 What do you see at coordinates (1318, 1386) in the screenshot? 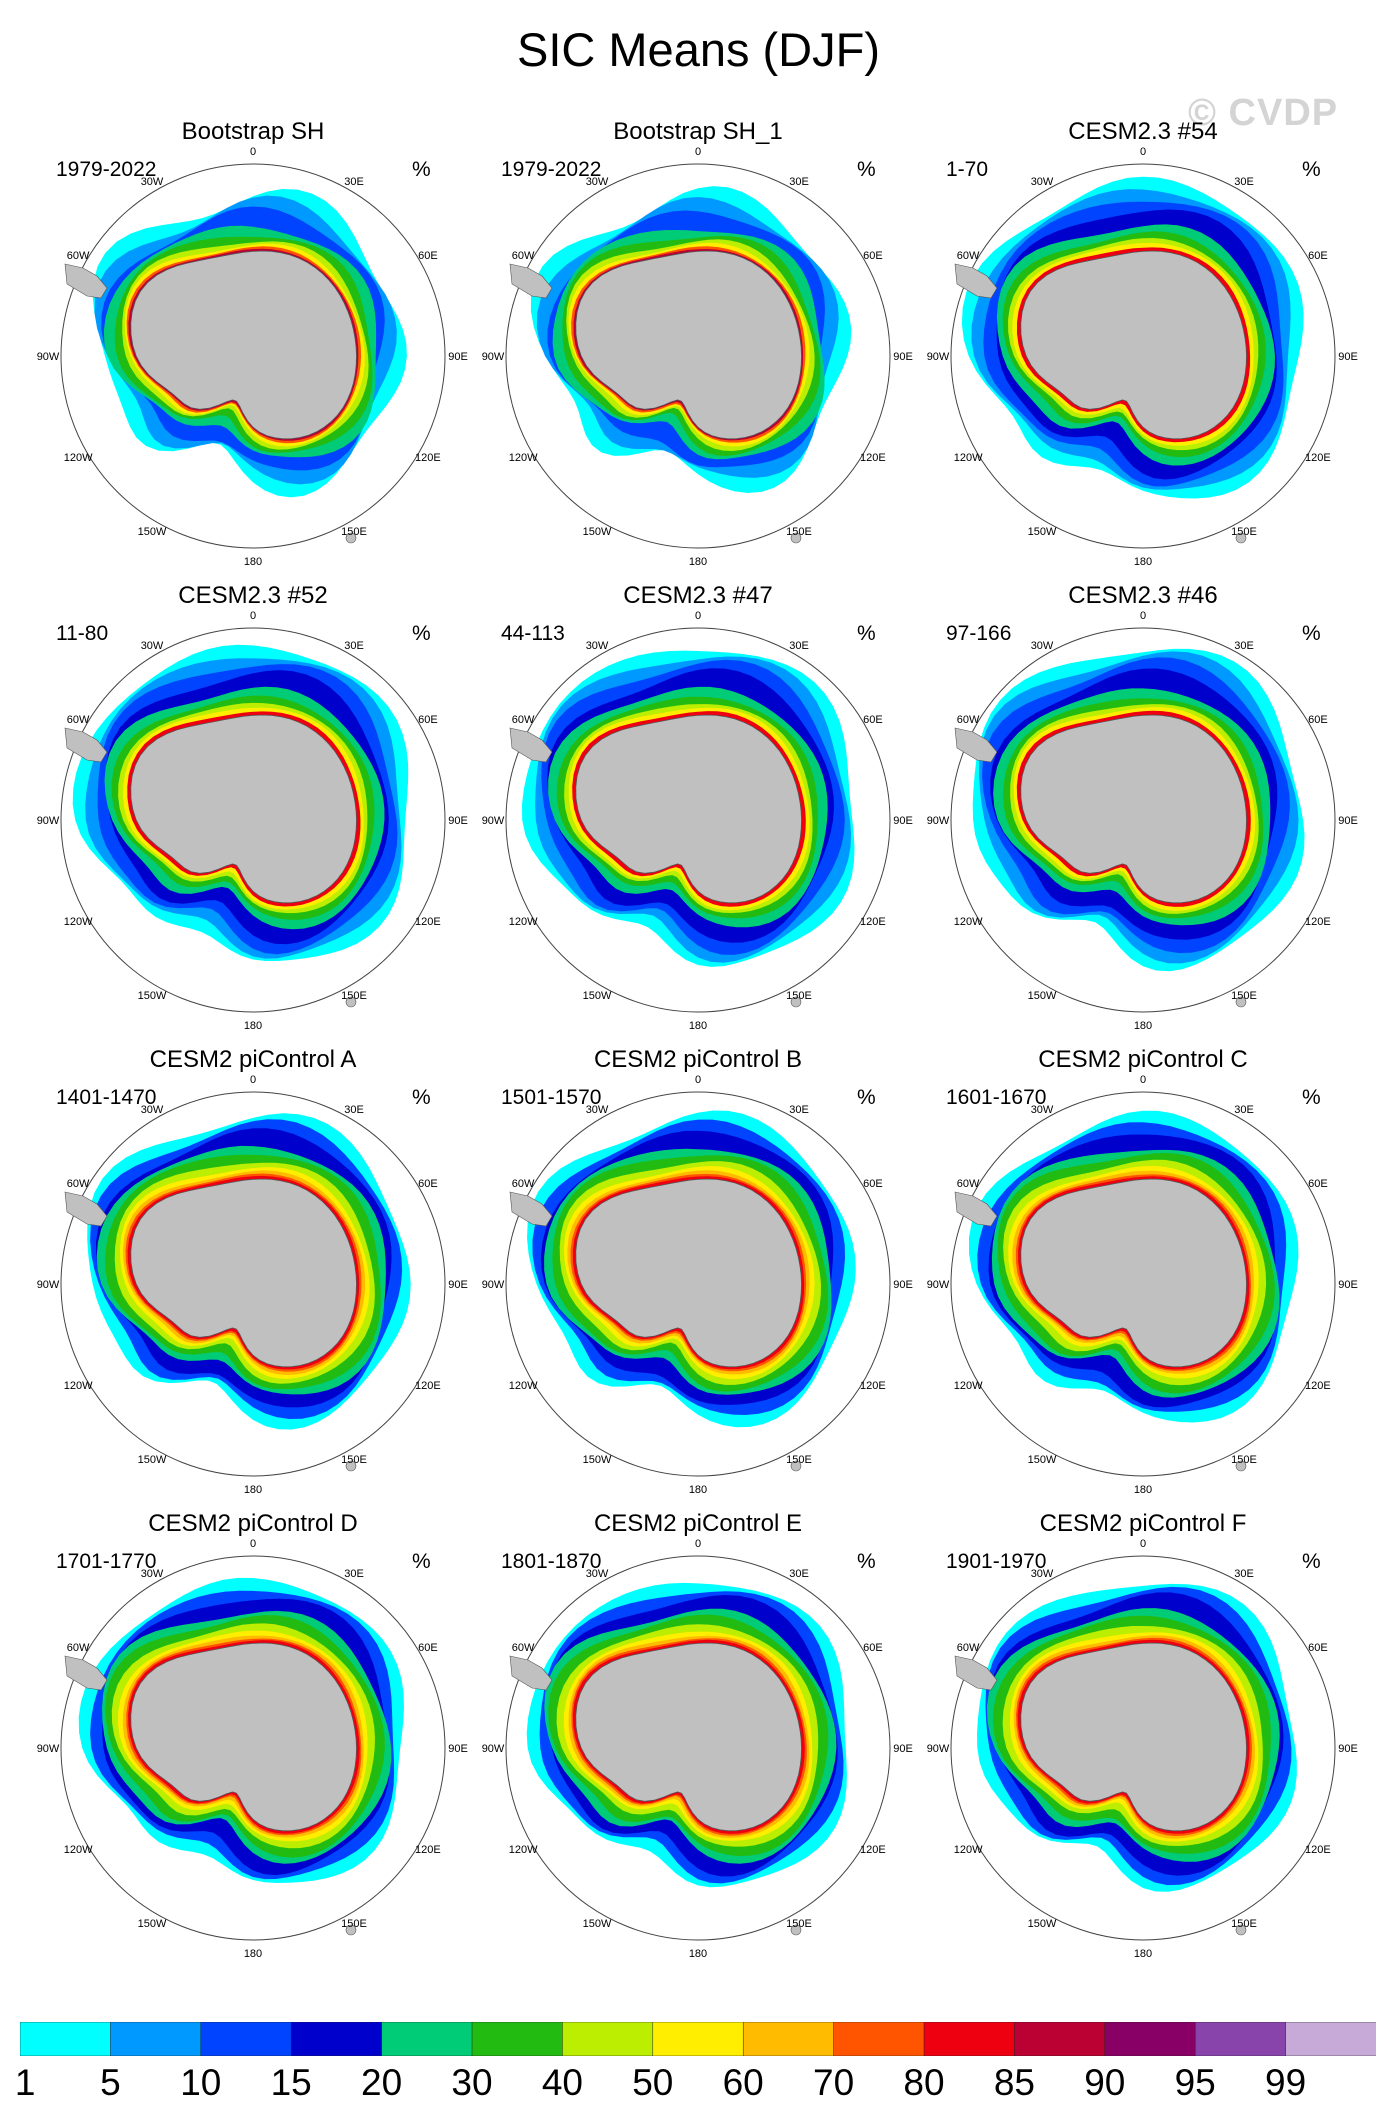
I see `longitude-label: 120E` at bounding box center [1318, 1386].